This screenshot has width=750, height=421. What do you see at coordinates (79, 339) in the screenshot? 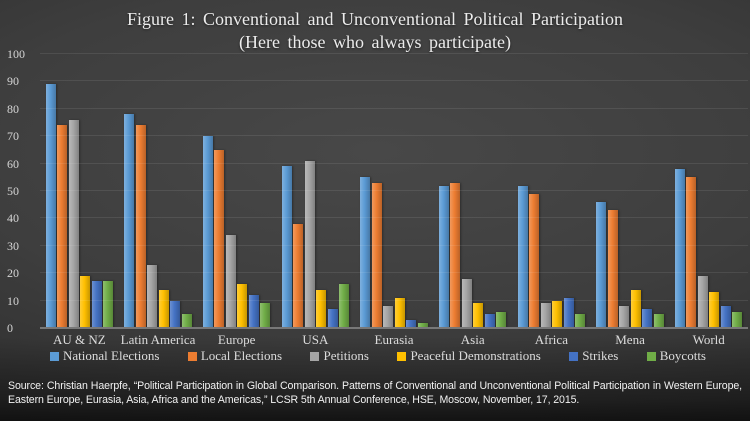
I see `x-category-label: AU & NZ` at bounding box center [79, 339].